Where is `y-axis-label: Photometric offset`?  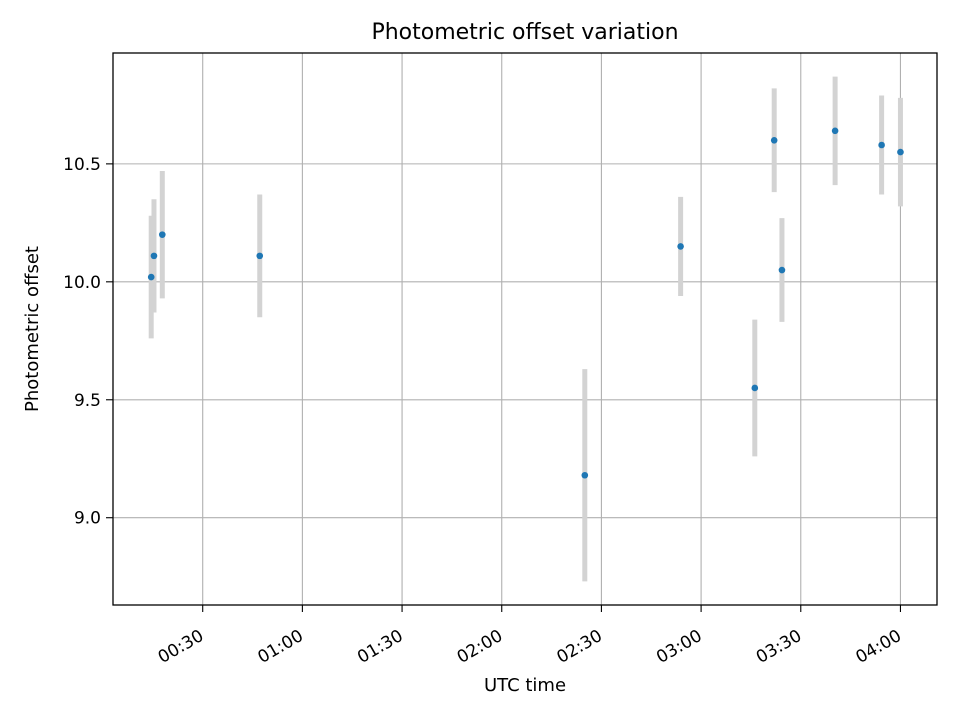 y-axis-label: Photometric offset is located at coordinates (32, 329).